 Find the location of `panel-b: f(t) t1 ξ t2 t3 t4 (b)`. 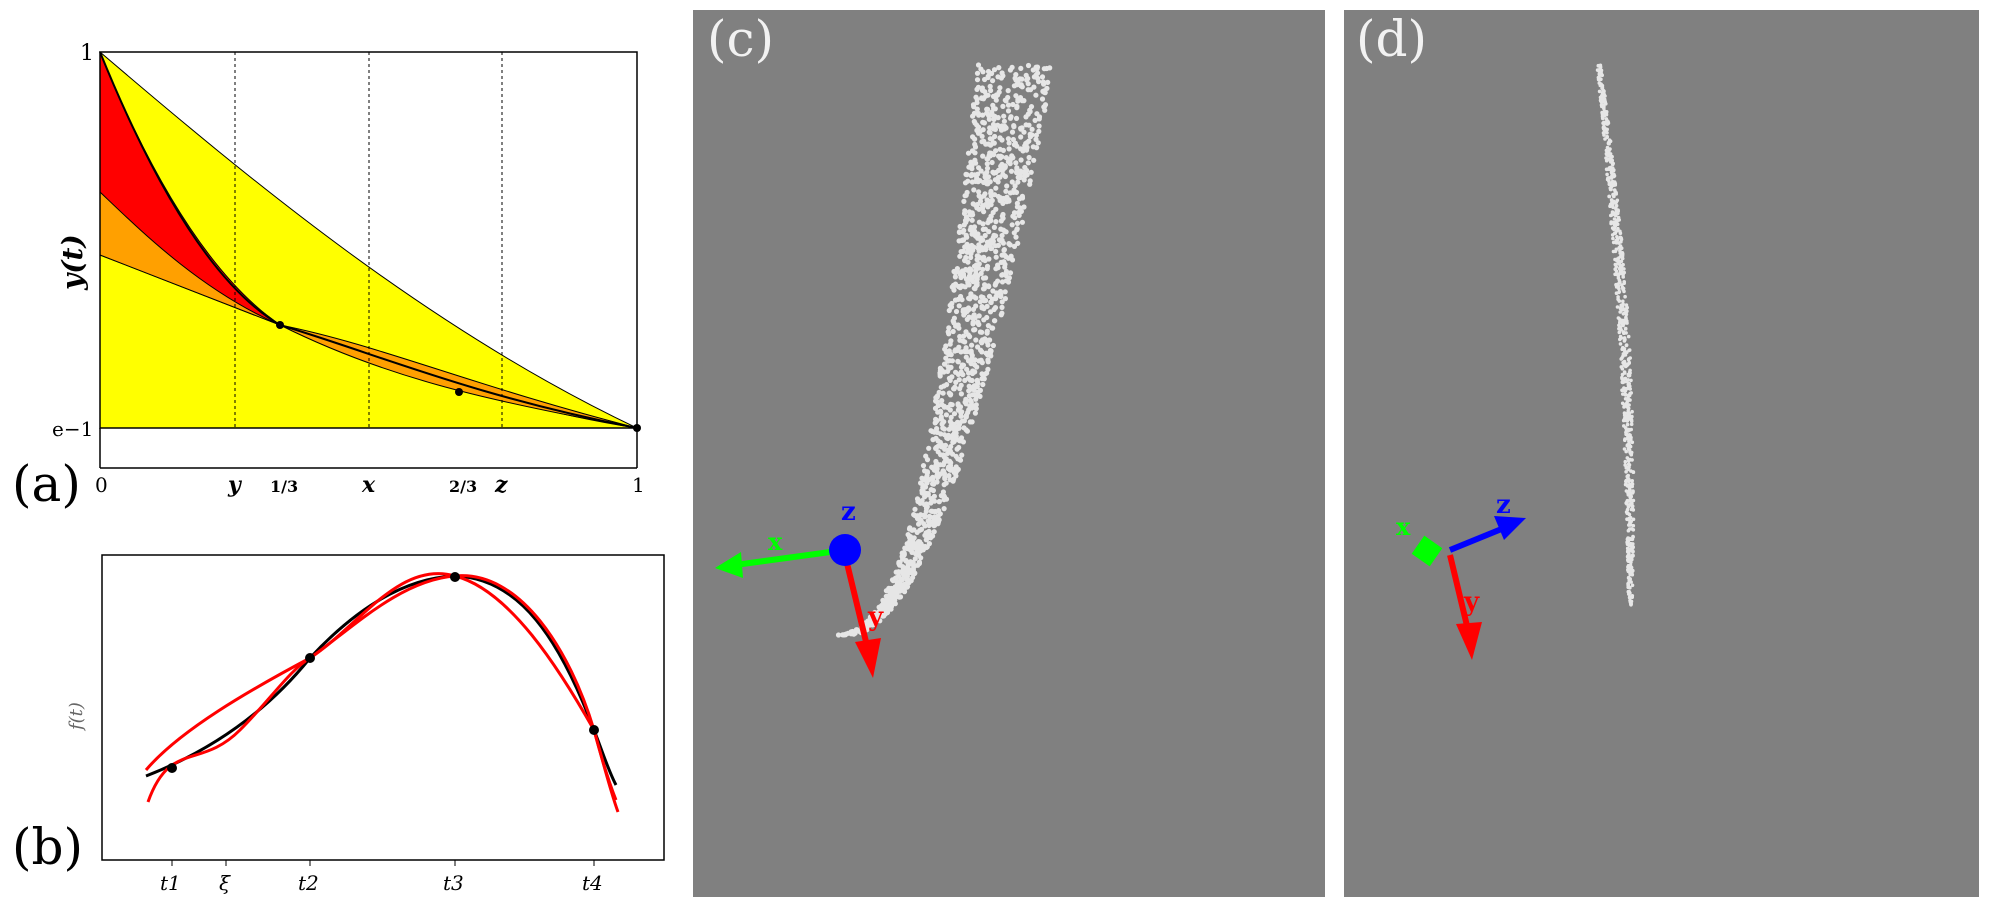

panel-b: f(t) t1 ξ t2 t3 t4 (b) is located at coordinates (340, 713).